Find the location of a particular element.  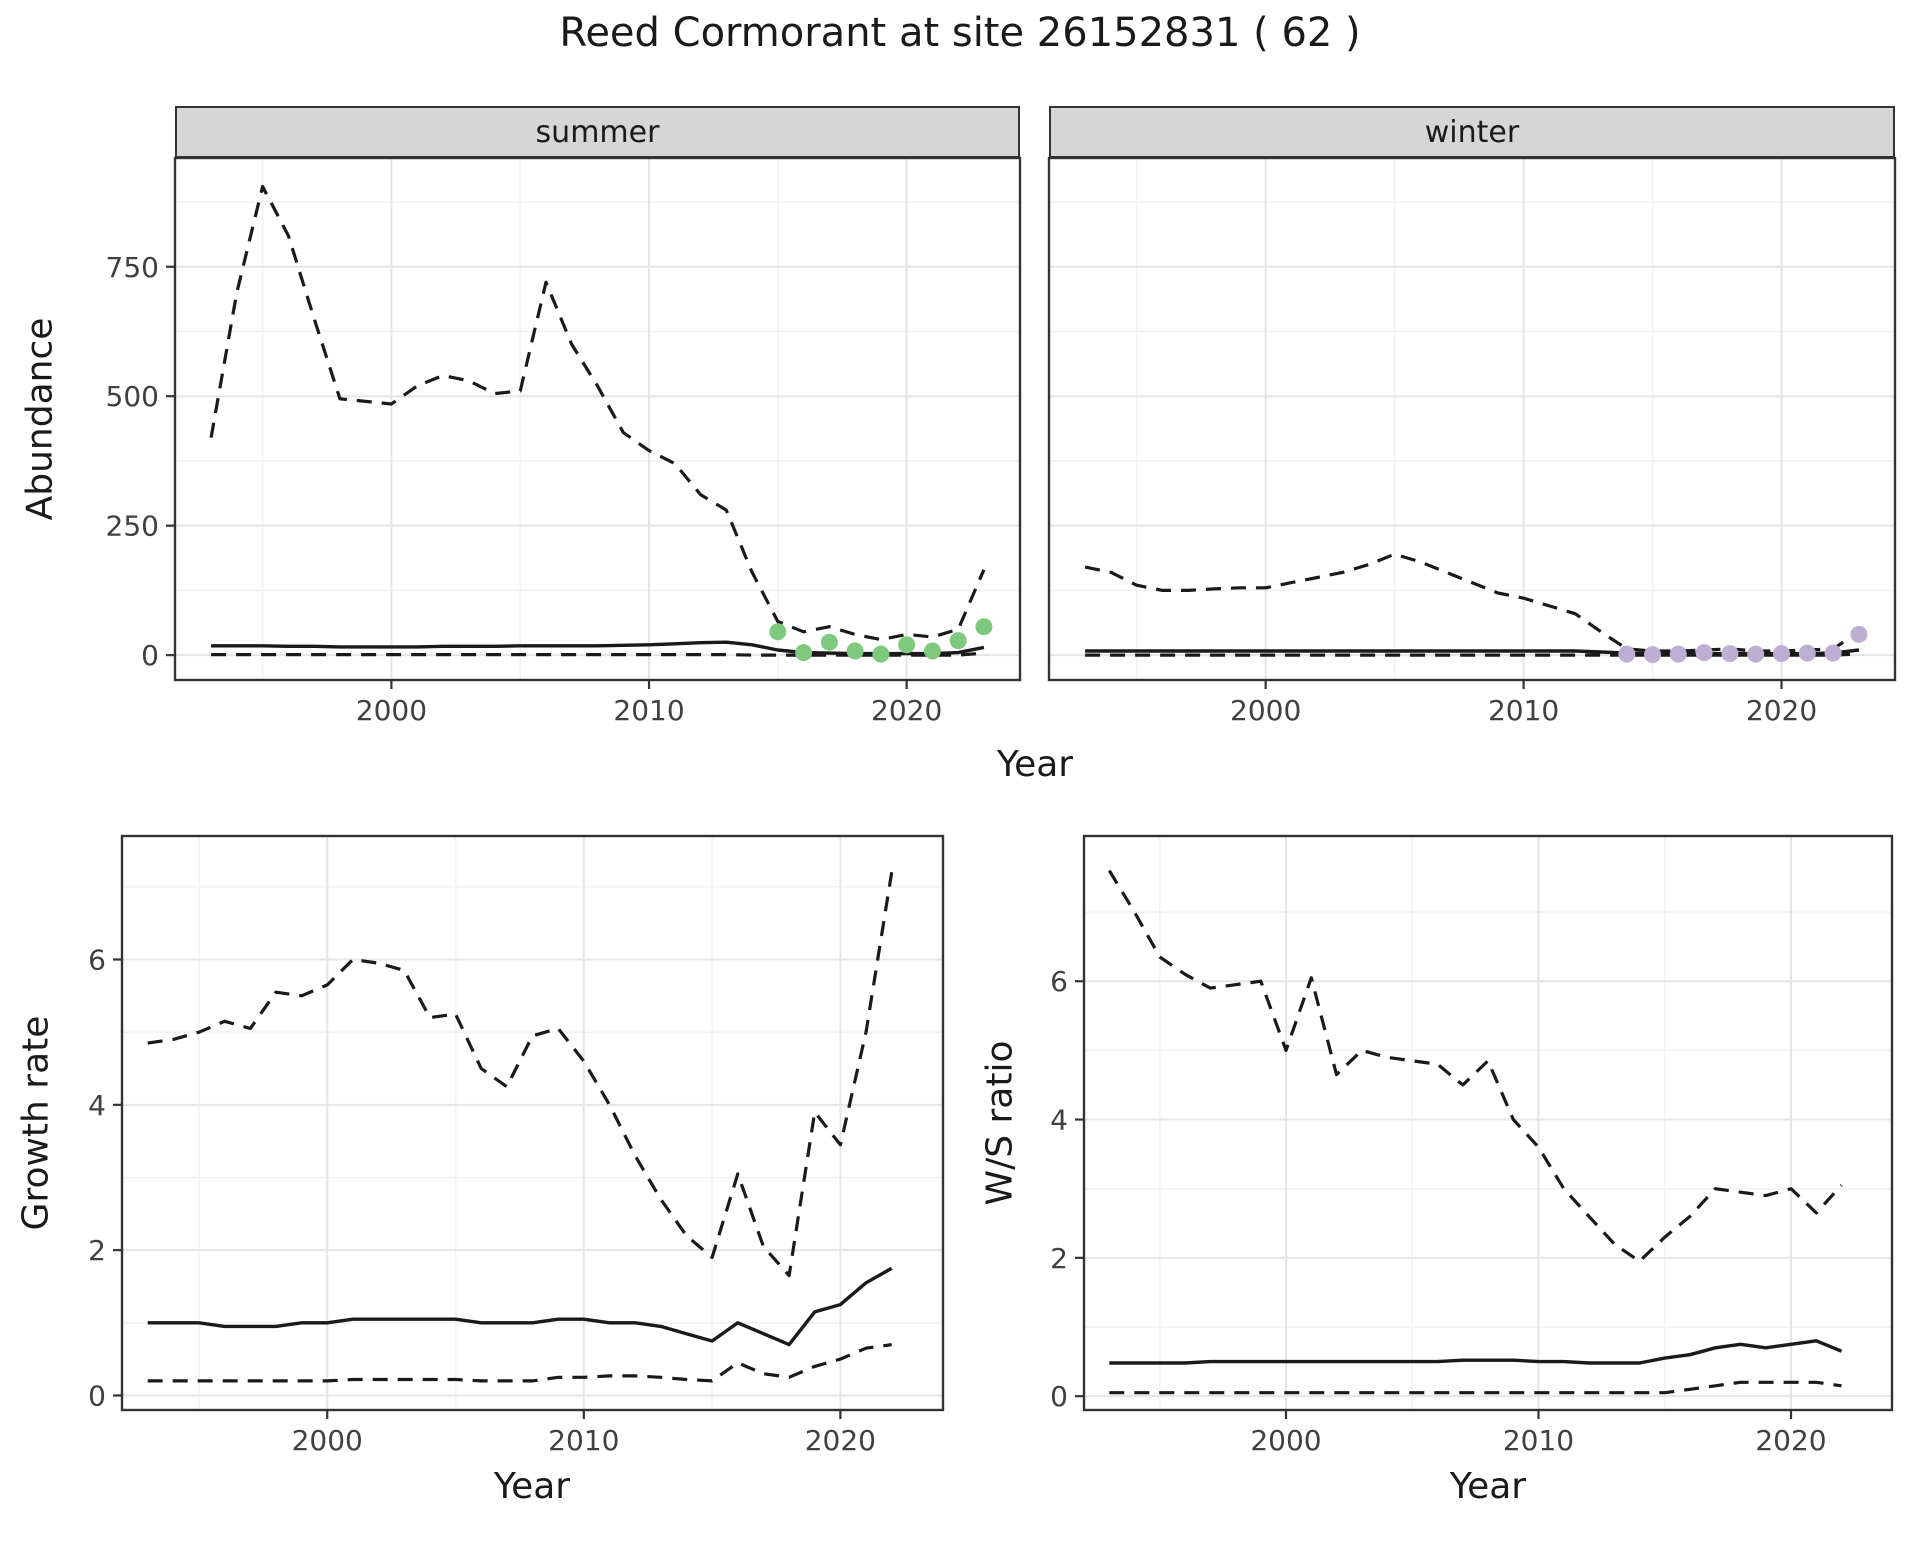

facet-strip-summer: summer is located at coordinates (597, 132).